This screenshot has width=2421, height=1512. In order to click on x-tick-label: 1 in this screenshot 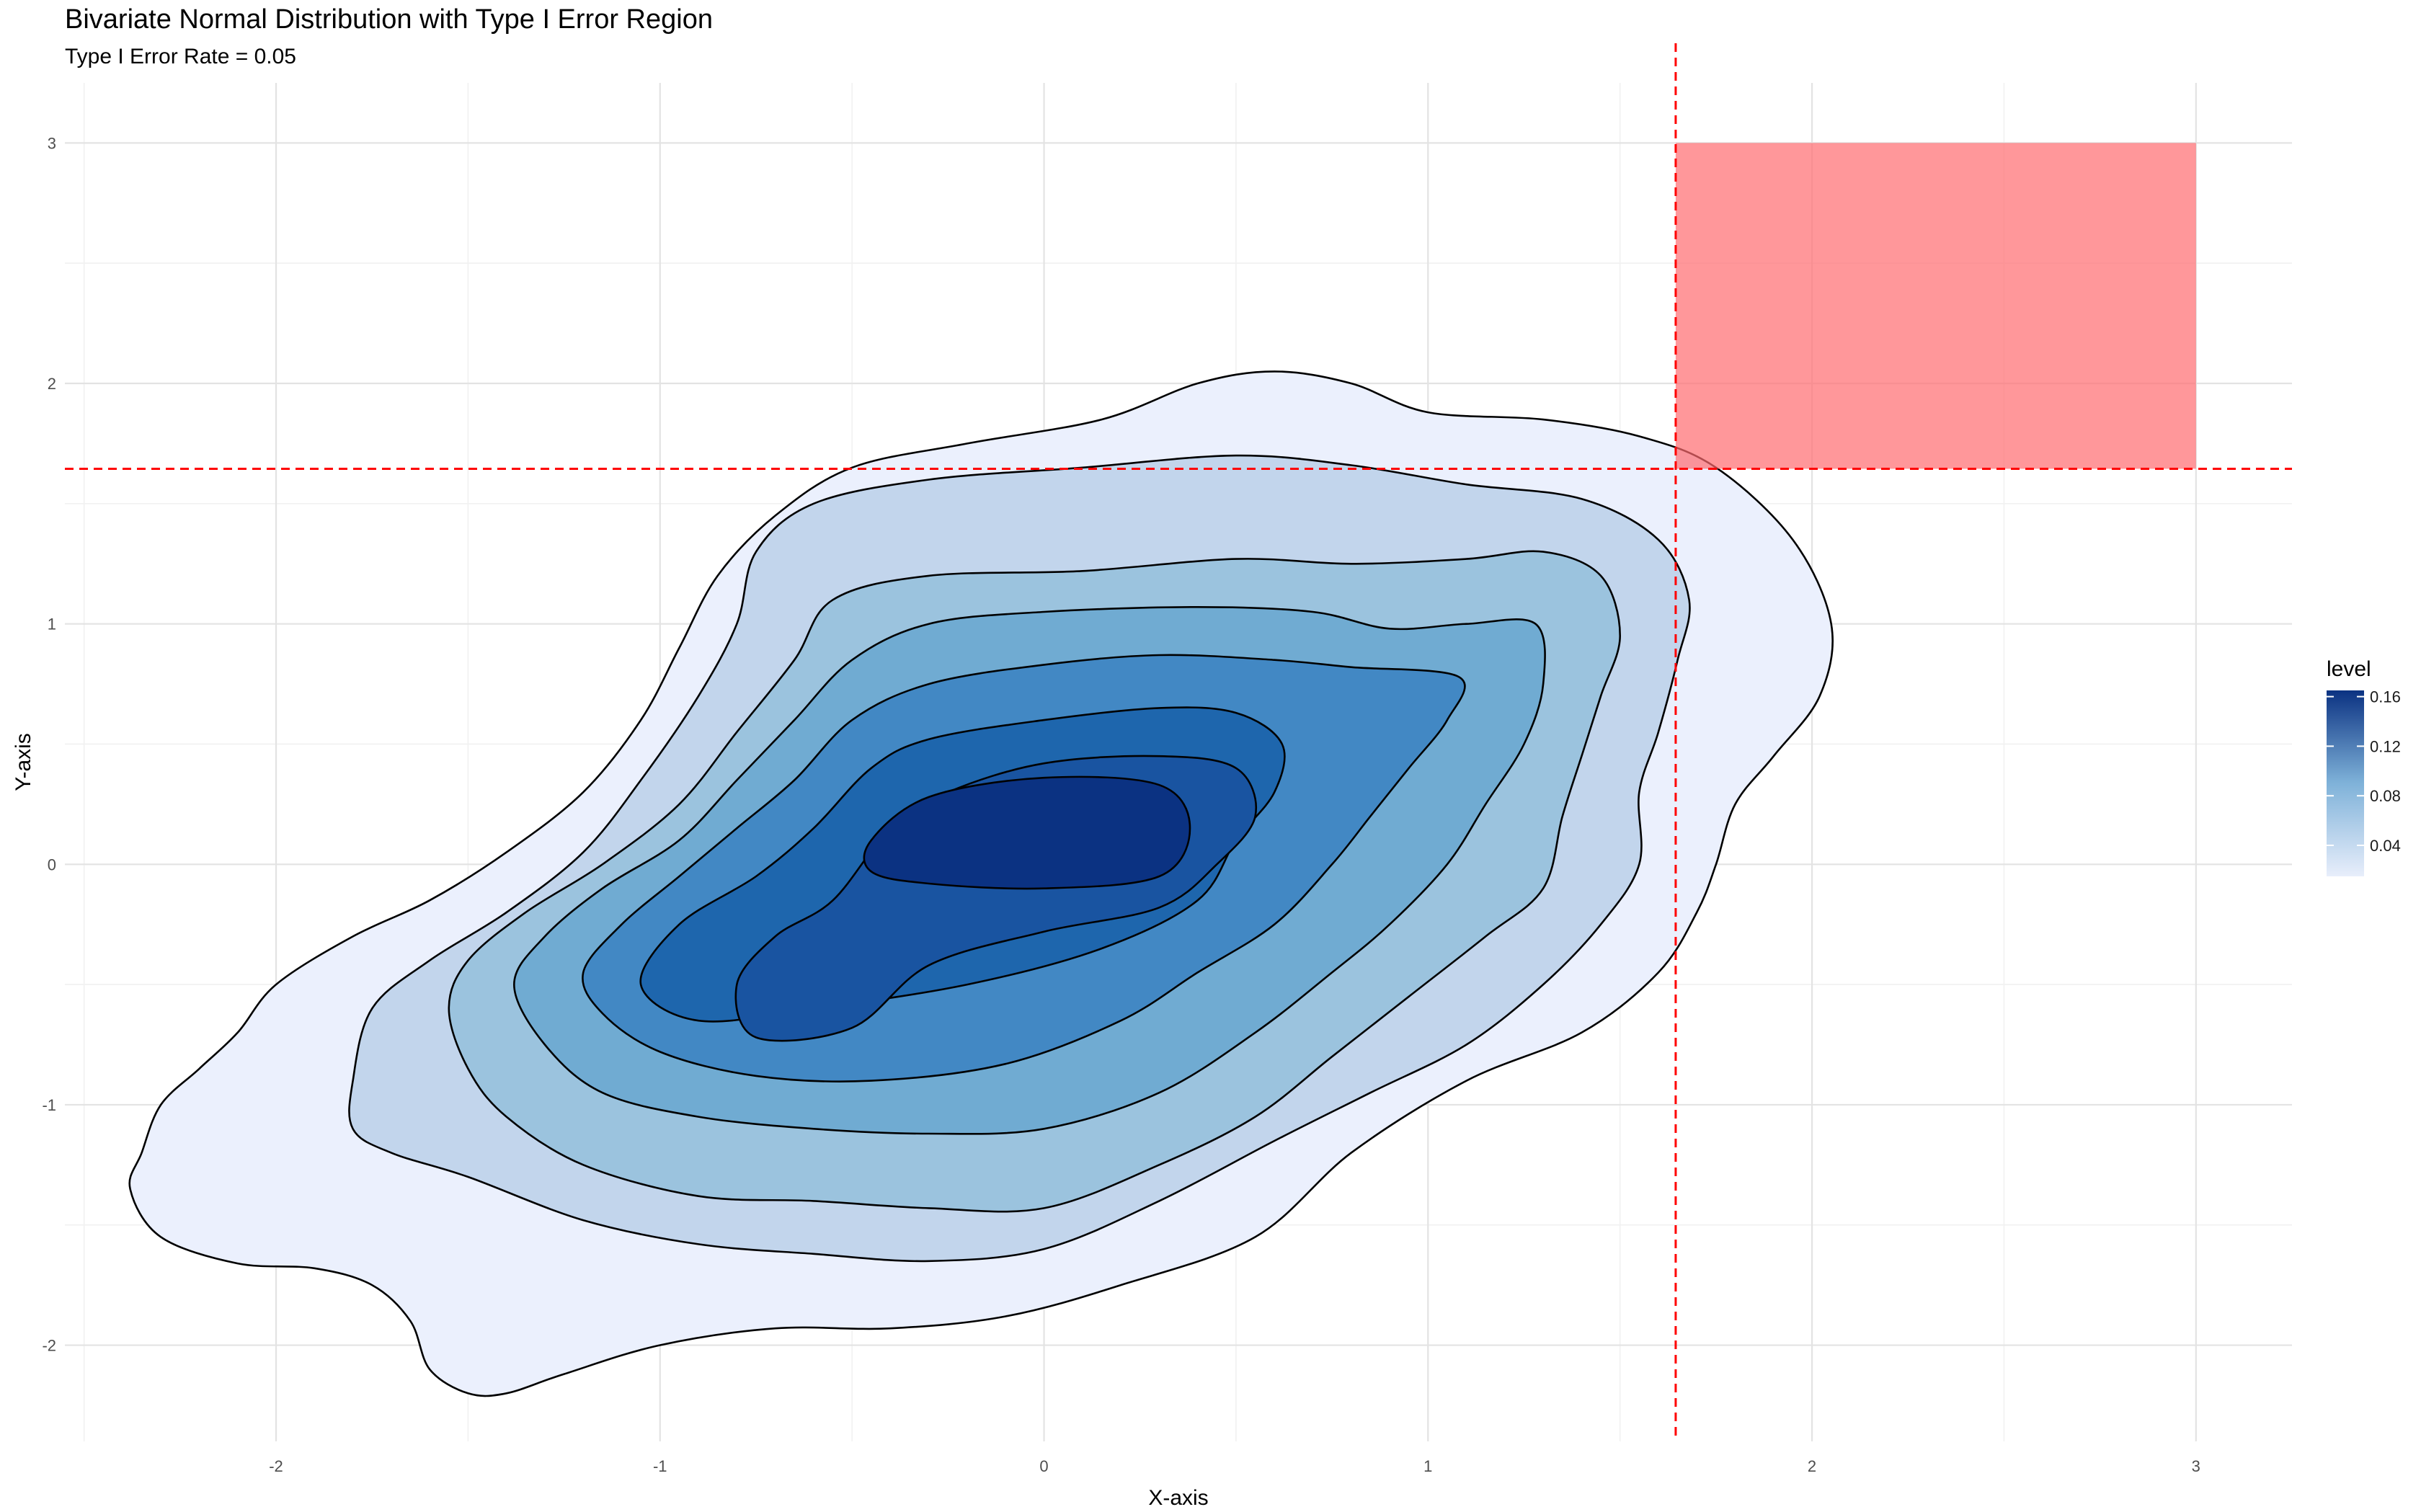, I will do `click(1427, 1466)`.